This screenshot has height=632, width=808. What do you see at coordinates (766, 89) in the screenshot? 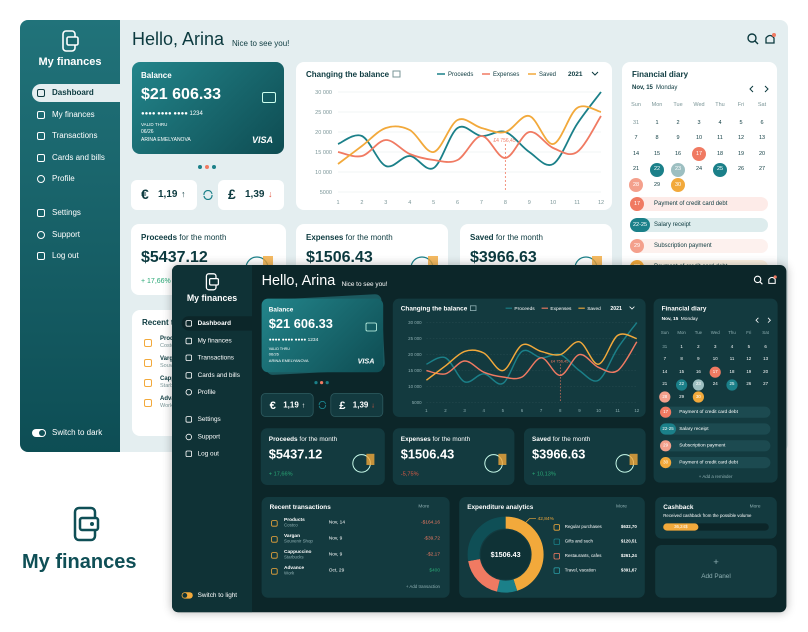
I see `next-month` at bounding box center [766, 89].